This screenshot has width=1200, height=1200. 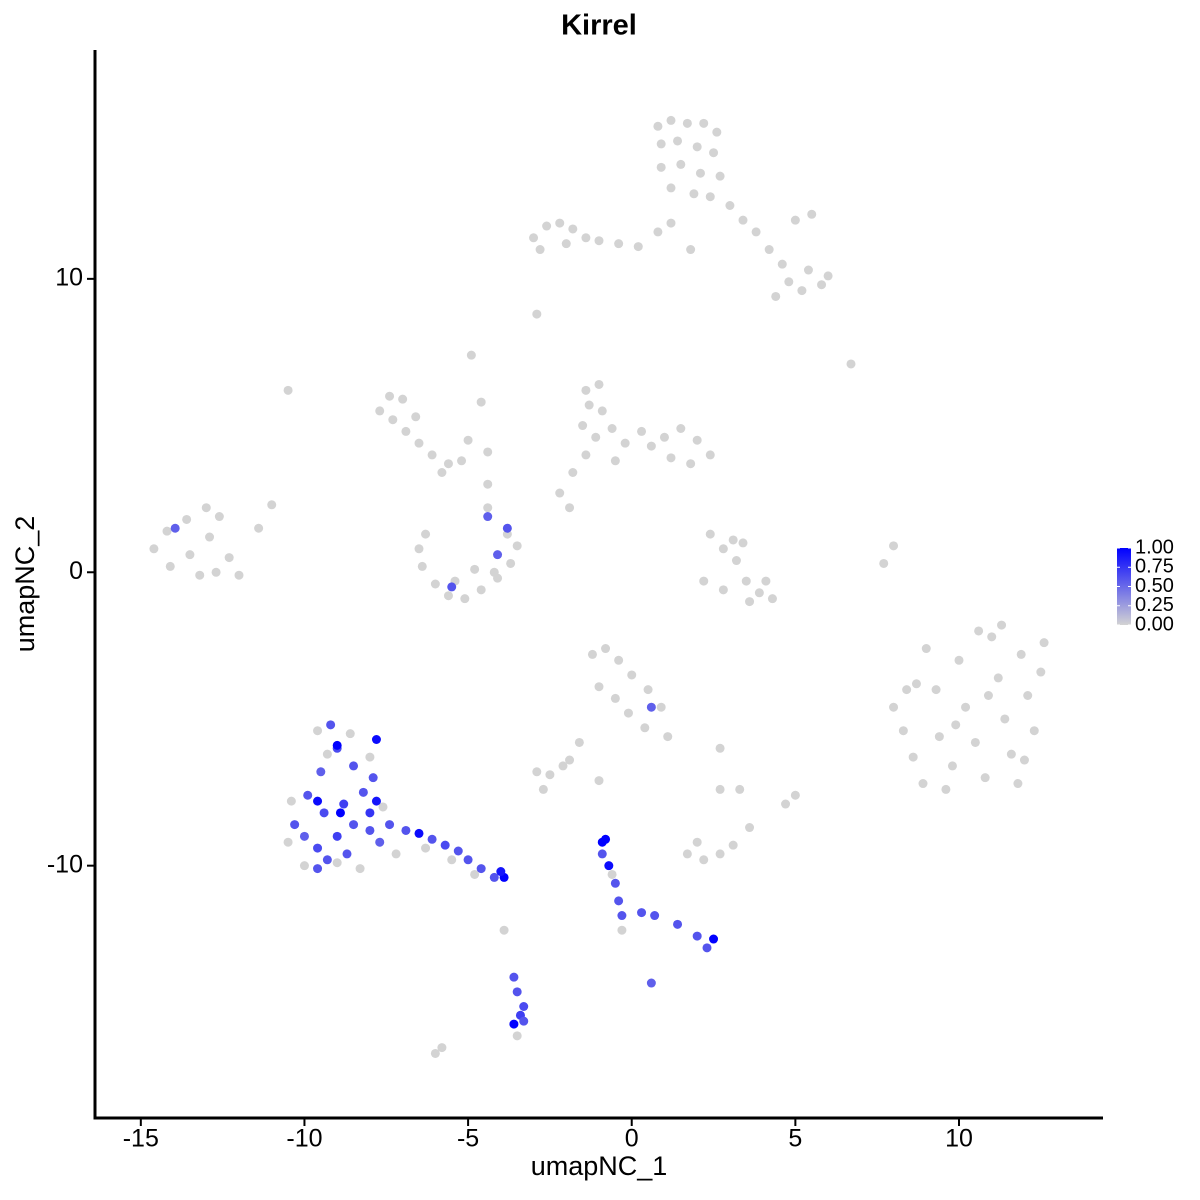 What do you see at coordinates (76, 571) in the screenshot?
I see `y-tick-label: 0` at bounding box center [76, 571].